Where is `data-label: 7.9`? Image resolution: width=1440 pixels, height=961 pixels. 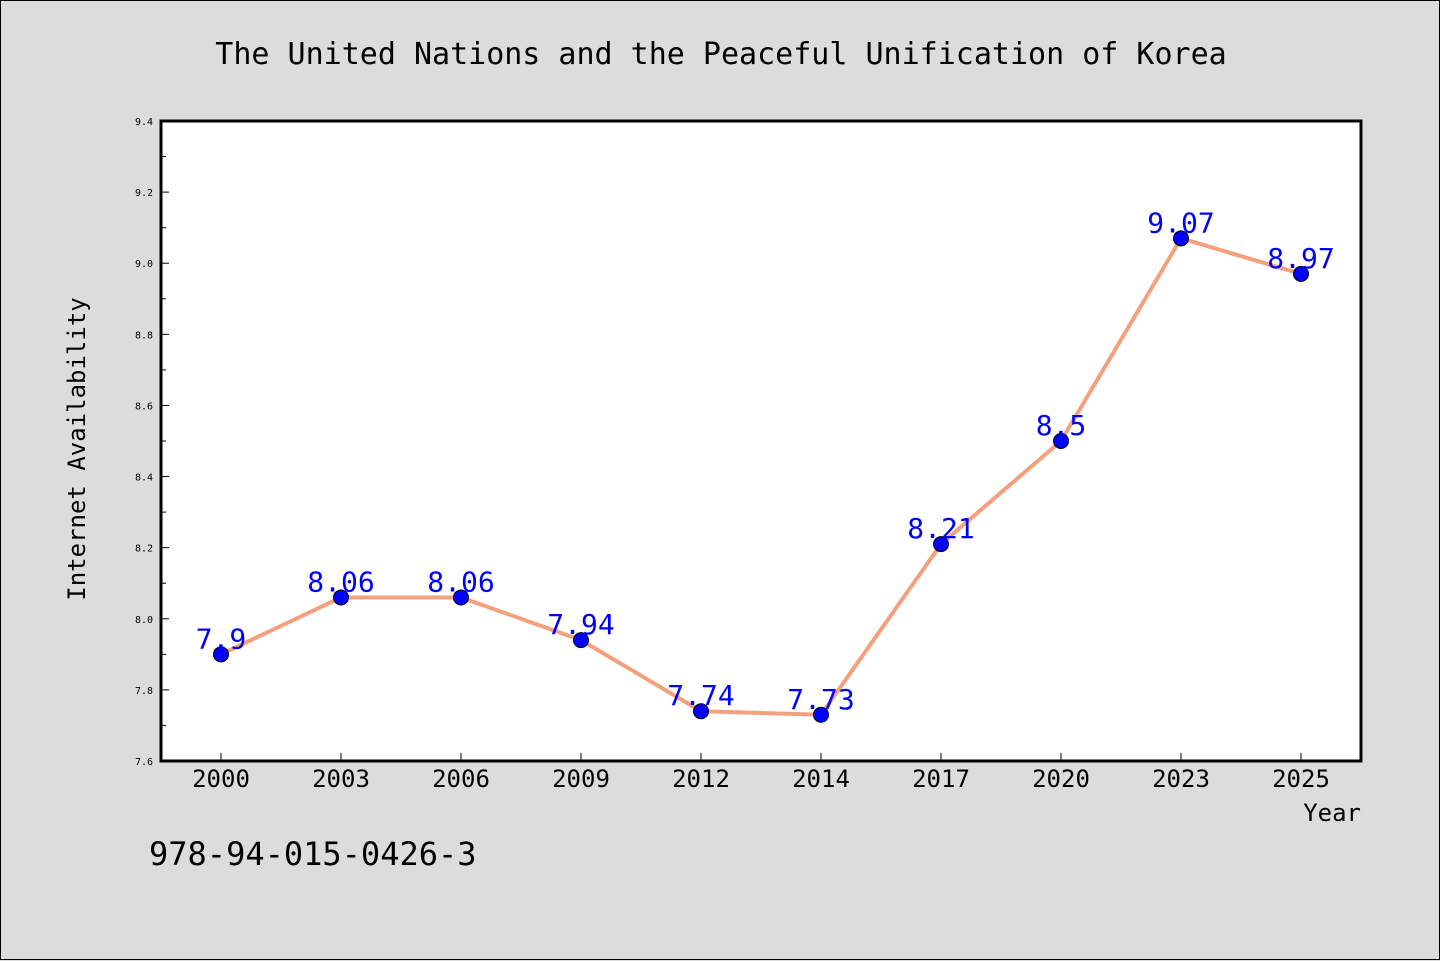
data-label: 7.9 is located at coordinates (221, 638).